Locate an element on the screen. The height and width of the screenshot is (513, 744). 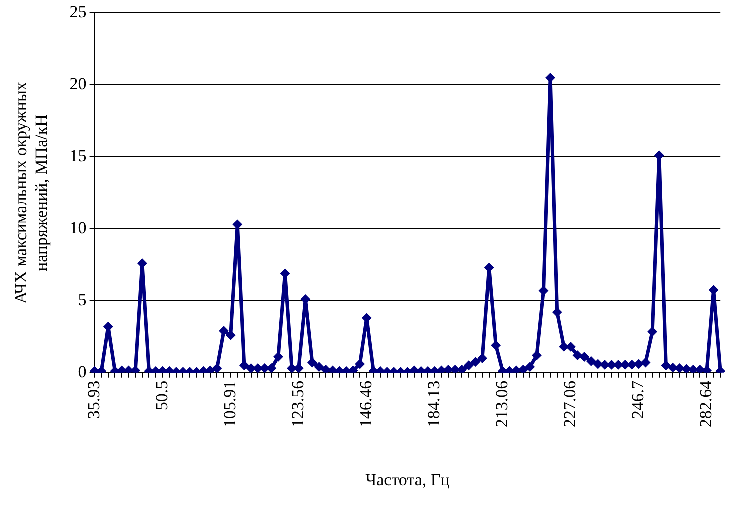
y-tick-label: 20 is located at coordinates (78, 84).